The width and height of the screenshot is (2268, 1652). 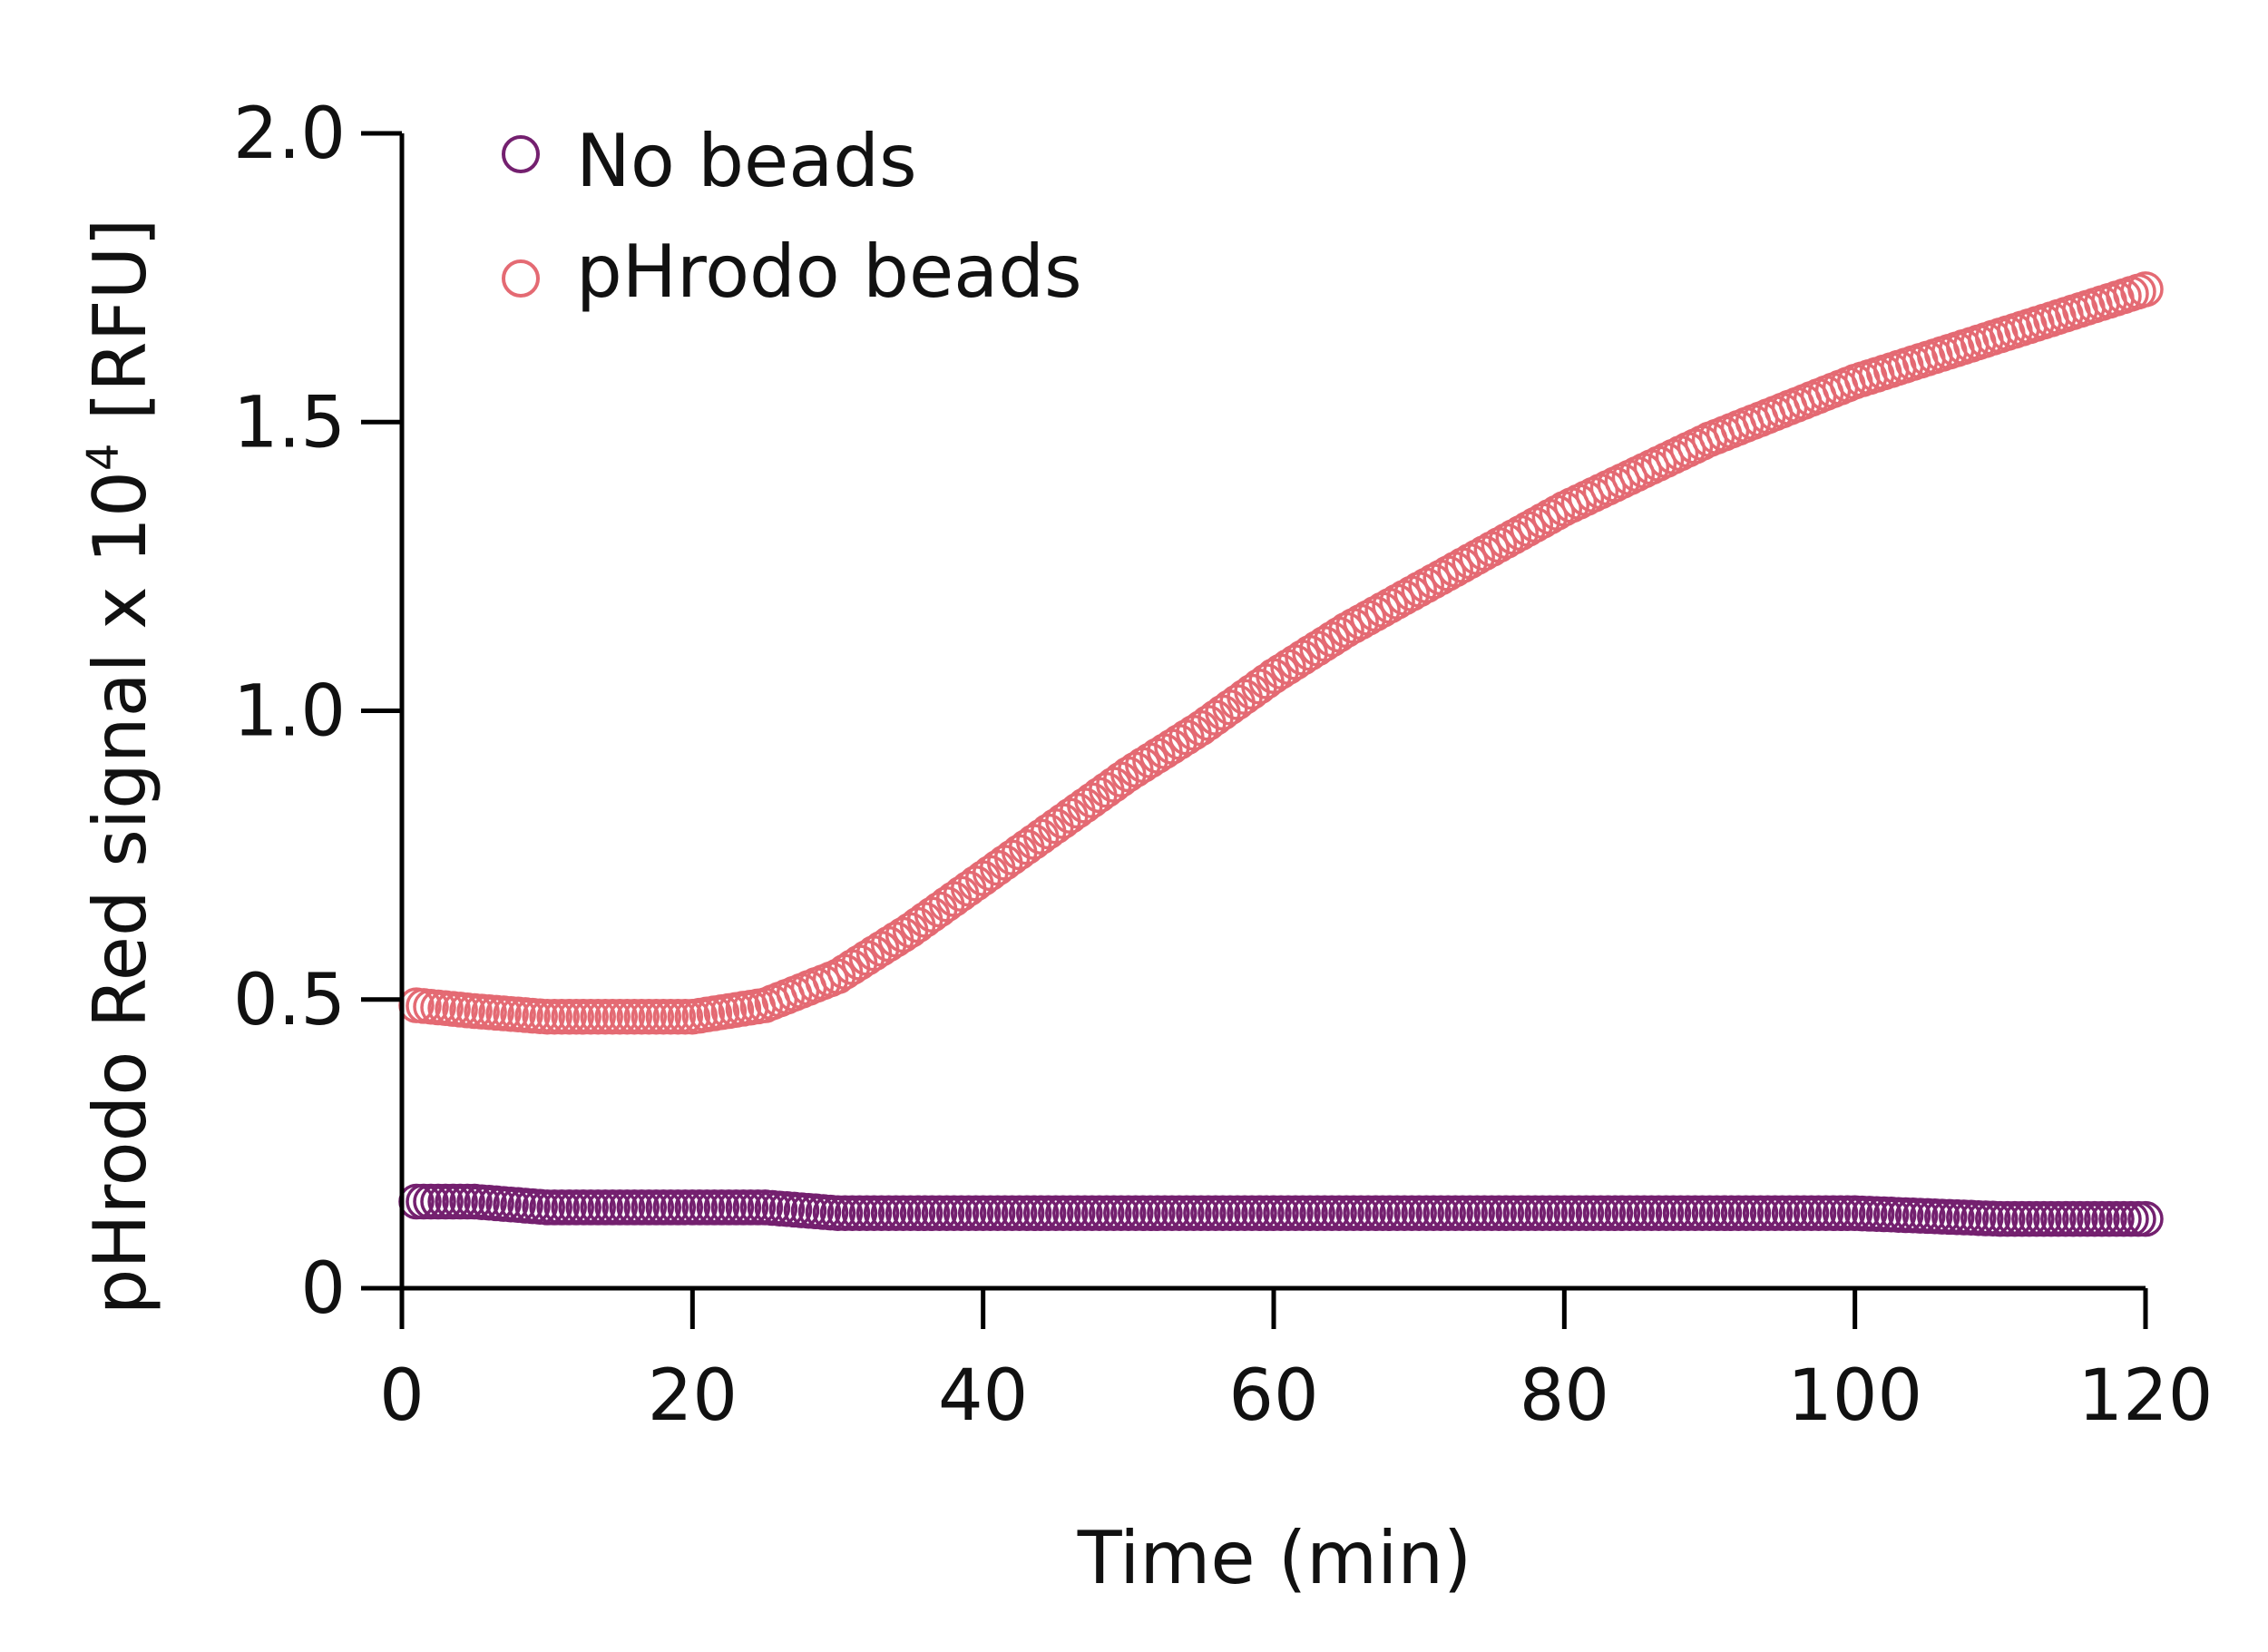 I want to click on y-tick-label: 0.5, so click(x=290, y=1000).